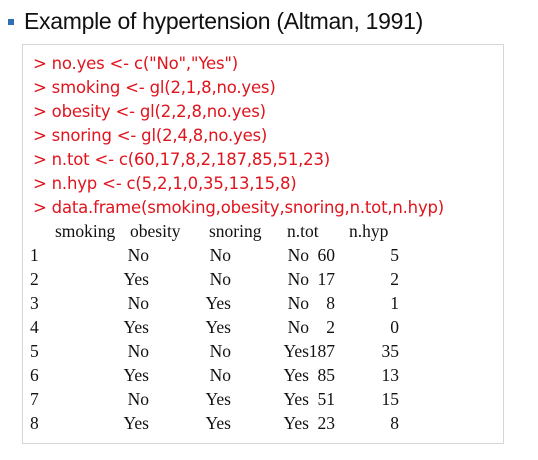  I want to click on row-index: 3, so click(34, 303).